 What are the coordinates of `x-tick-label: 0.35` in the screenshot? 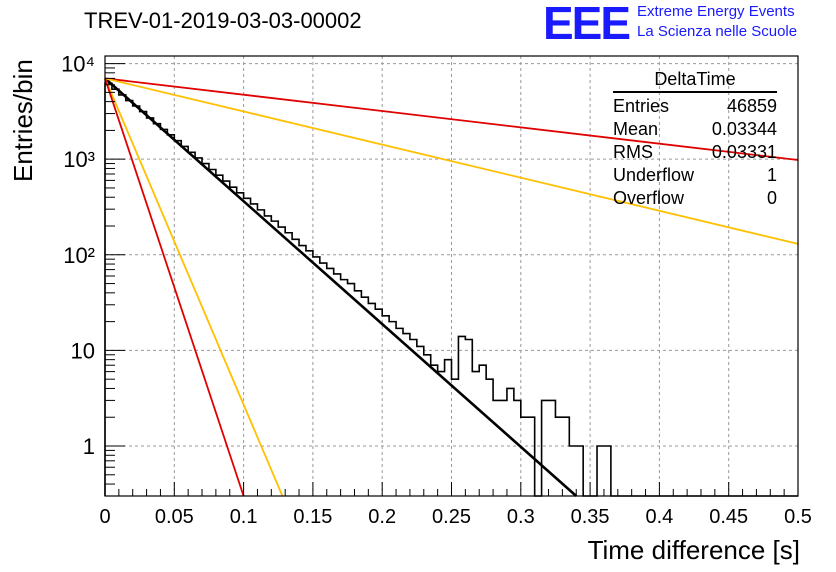 It's located at (590, 517).